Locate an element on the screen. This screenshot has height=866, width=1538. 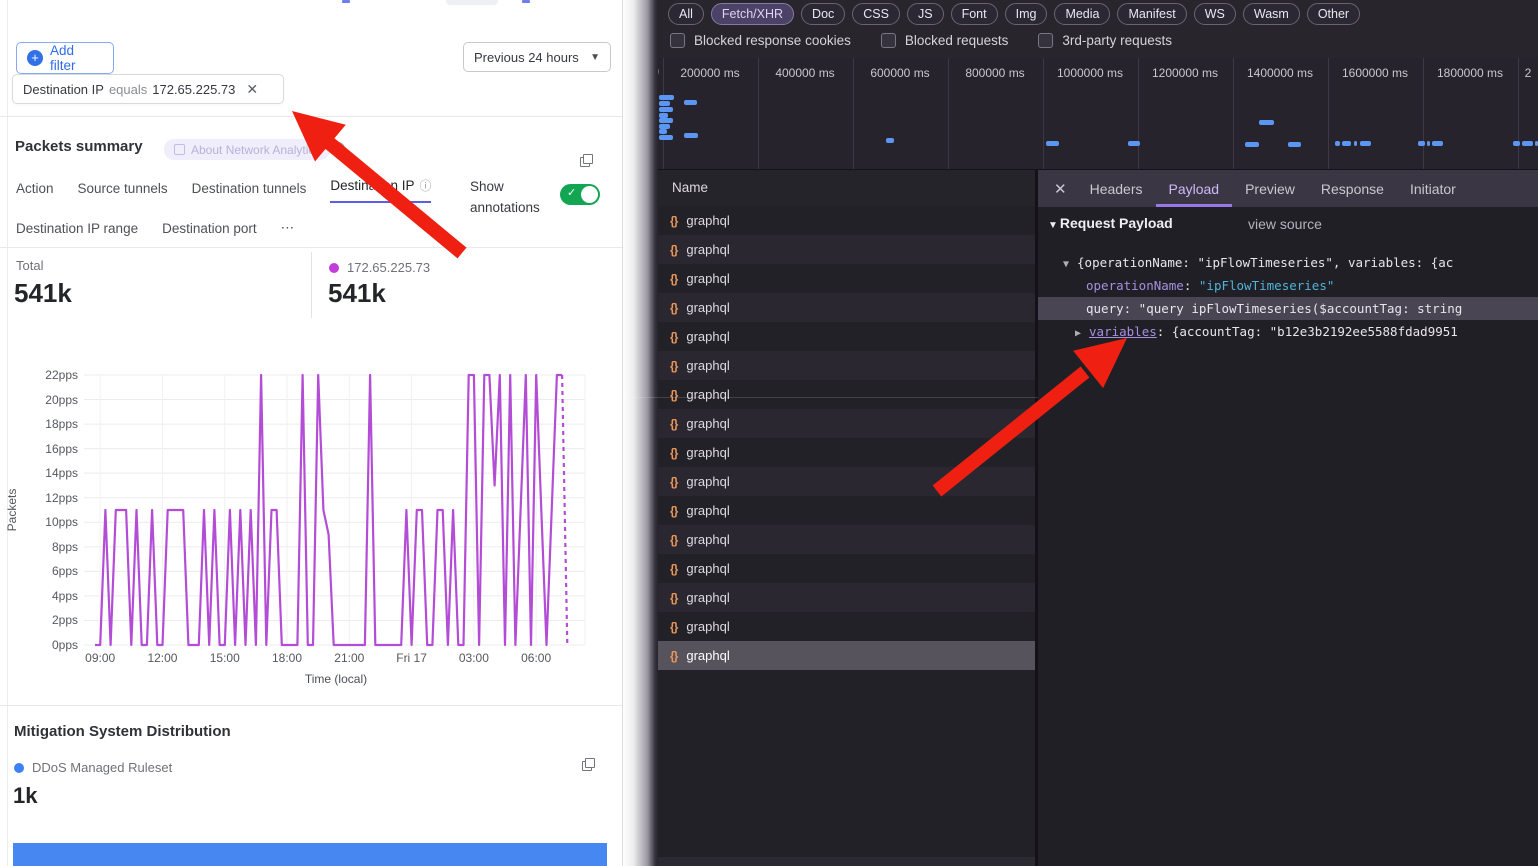
tab-destination-tunnels: Destination tunnels is located at coordinates (249, 188).